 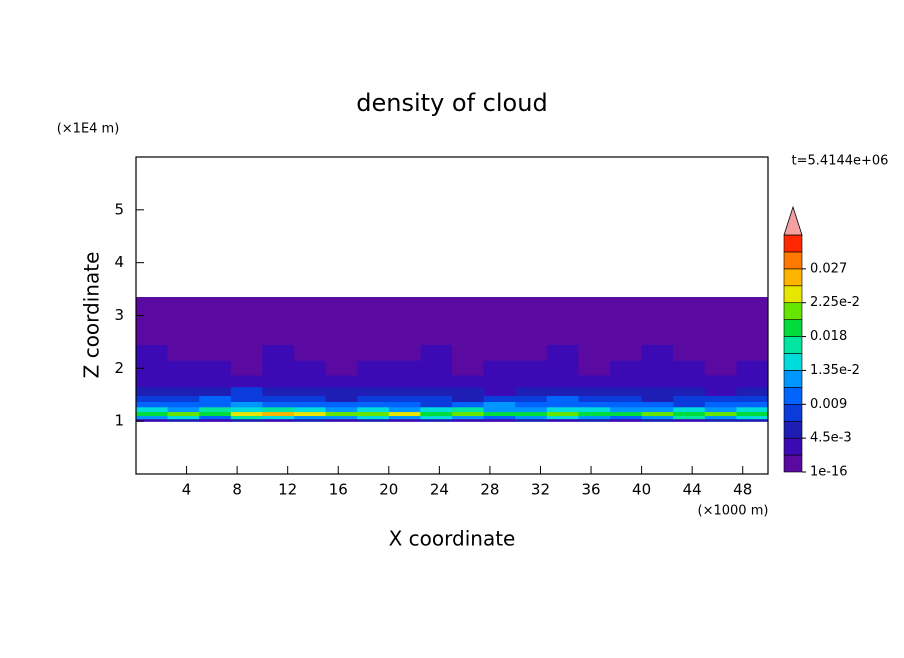 What do you see at coordinates (540, 490) in the screenshot?
I see `x-tick-label: 32` at bounding box center [540, 490].